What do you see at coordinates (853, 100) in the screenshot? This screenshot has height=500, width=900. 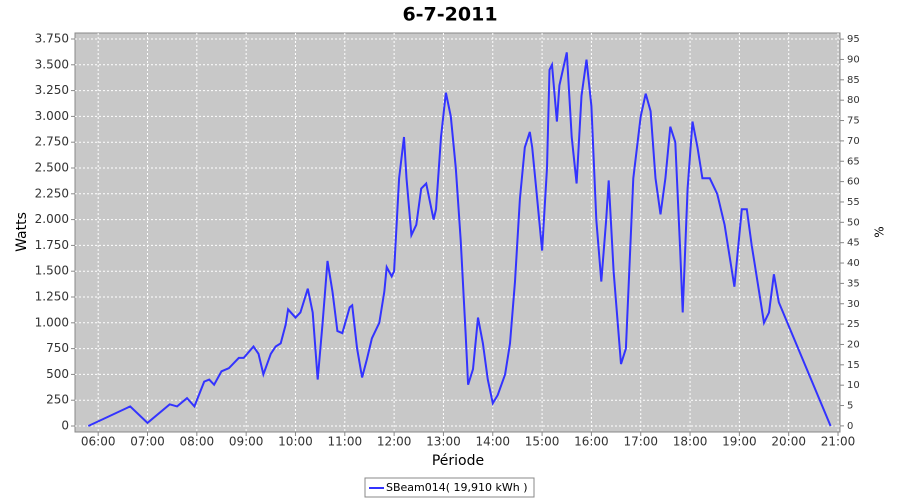 I see `y2-tick-label: 80` at bounding box center [853, 100].